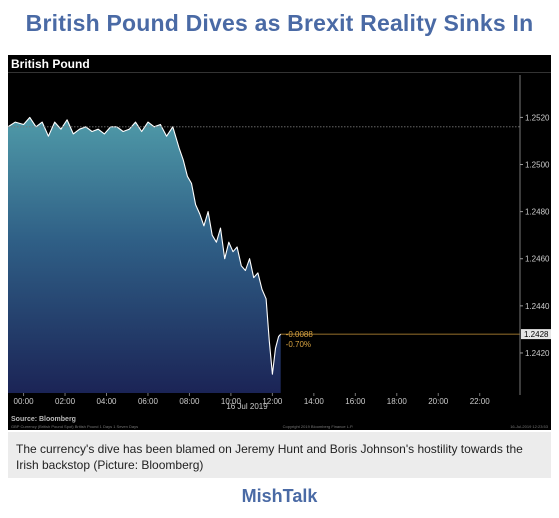 Image resolution: width=559 pixels, height=518 pixels. What do you see at coordinates (50, 64) in the screenshot?
I see `chart-title: British Pound` at bounding box center [50, 64].